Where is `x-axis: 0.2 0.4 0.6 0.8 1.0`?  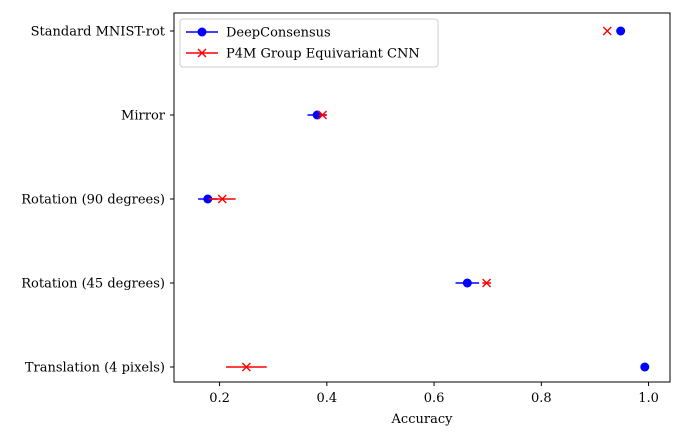 x-axis: 0.2 0.4 0.6 0.8 1.0 is located at coordinates (434, 394).